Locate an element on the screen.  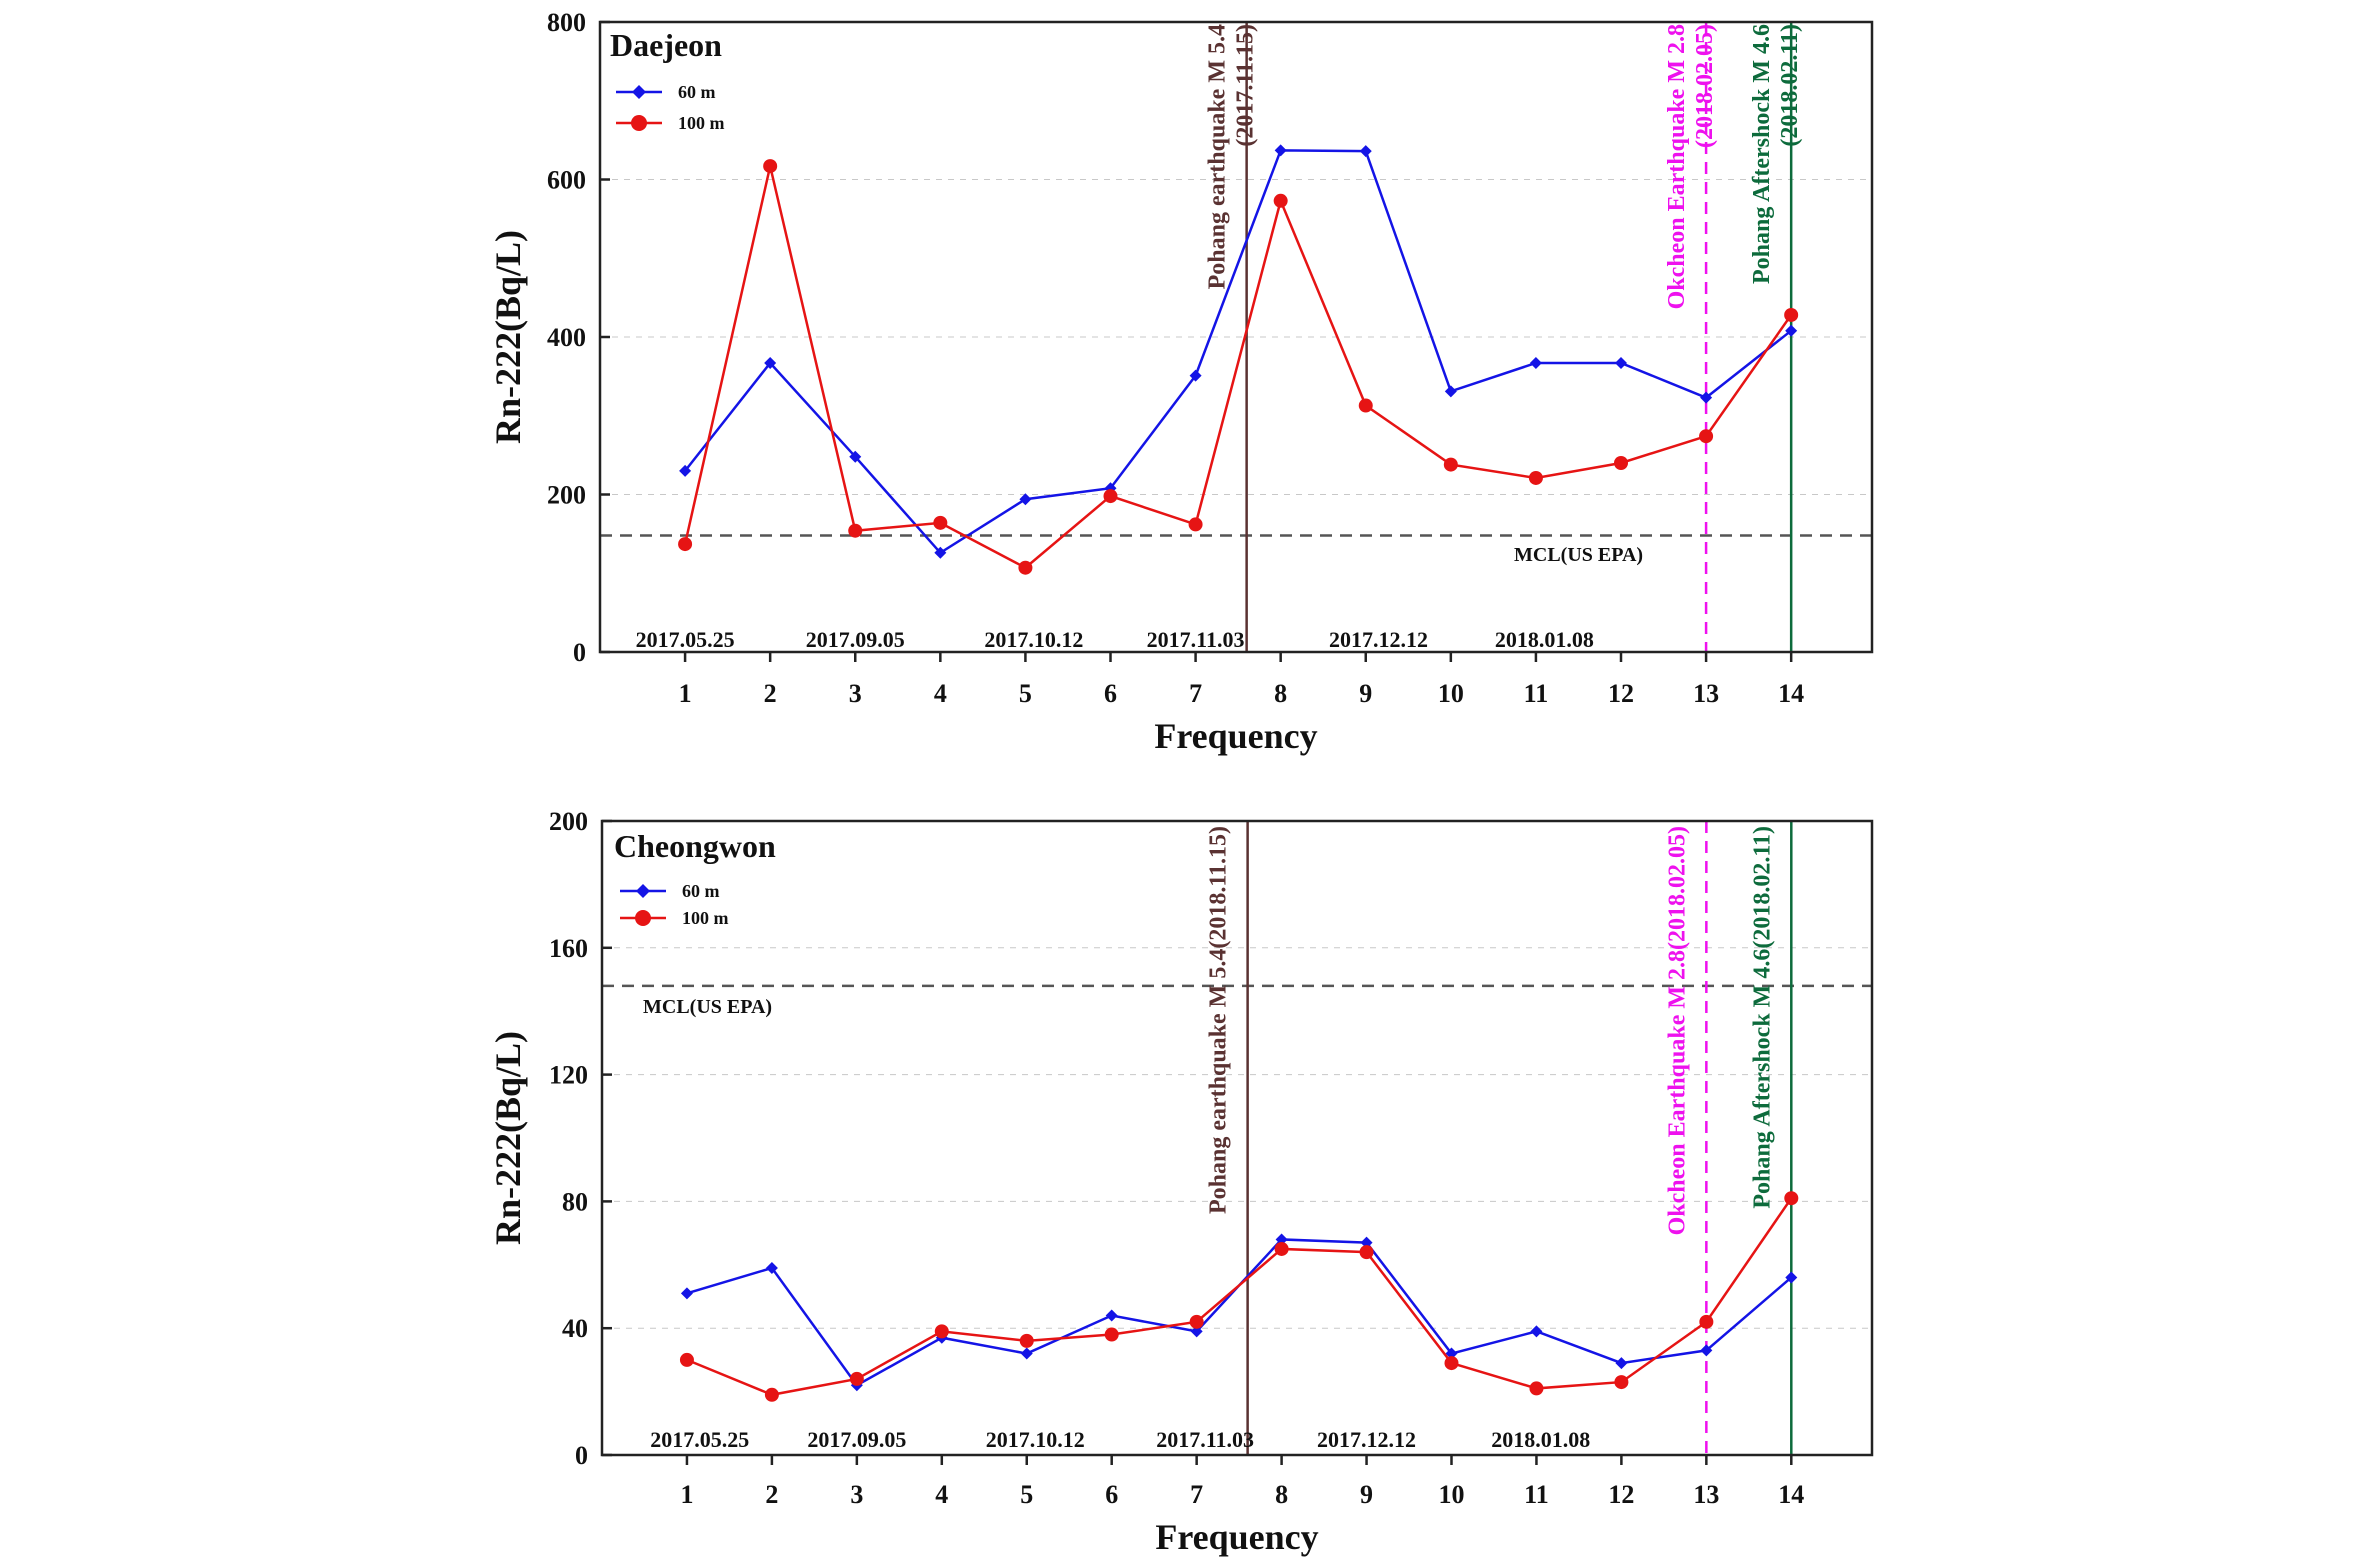
event-name-2: Pohang Aftershock M 4.6(2018.02.11) is located at coordinates (1762, 1017).